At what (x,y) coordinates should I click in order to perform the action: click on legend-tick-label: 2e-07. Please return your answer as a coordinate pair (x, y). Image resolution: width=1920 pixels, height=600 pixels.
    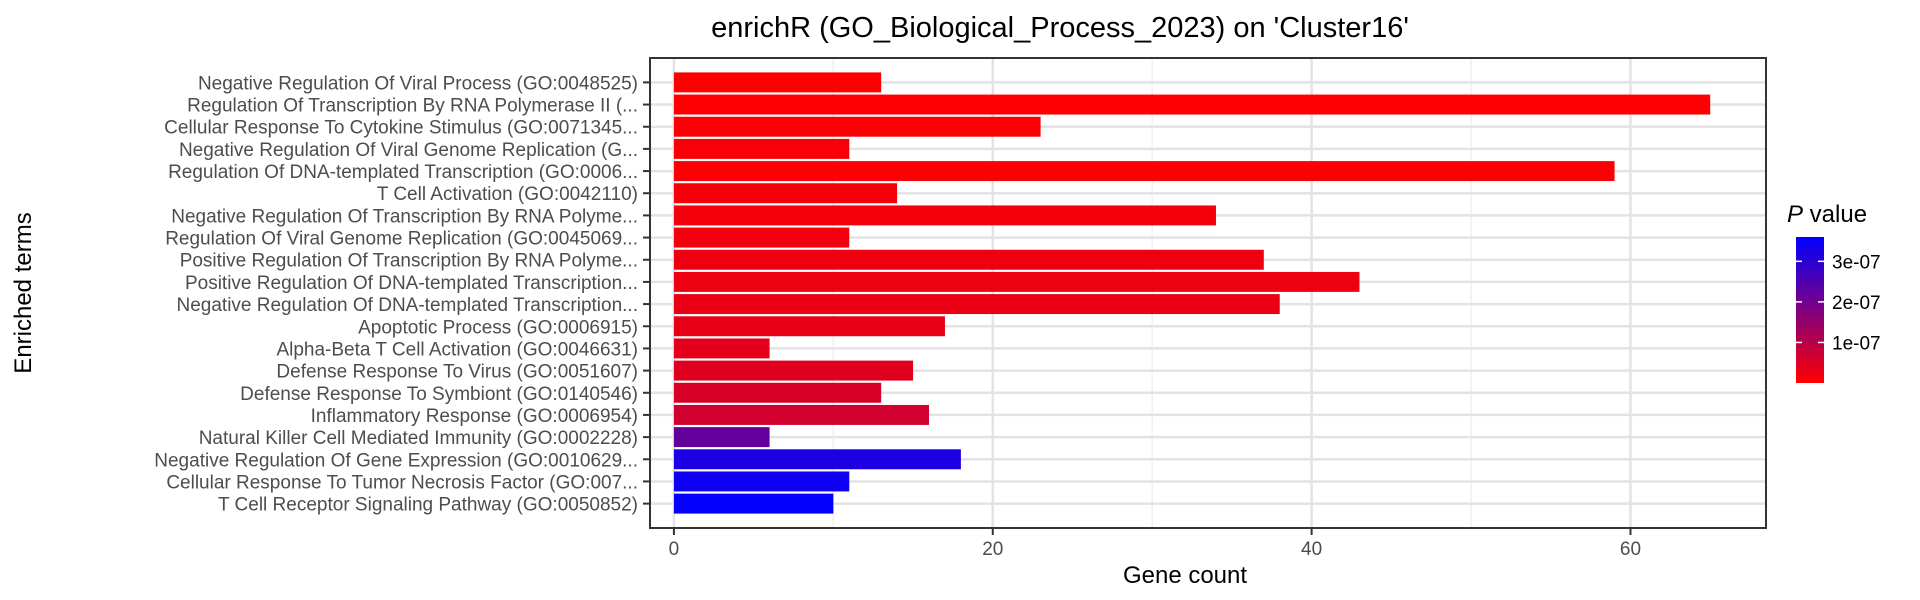
    Looking at the image, I should click on (1856, 303).